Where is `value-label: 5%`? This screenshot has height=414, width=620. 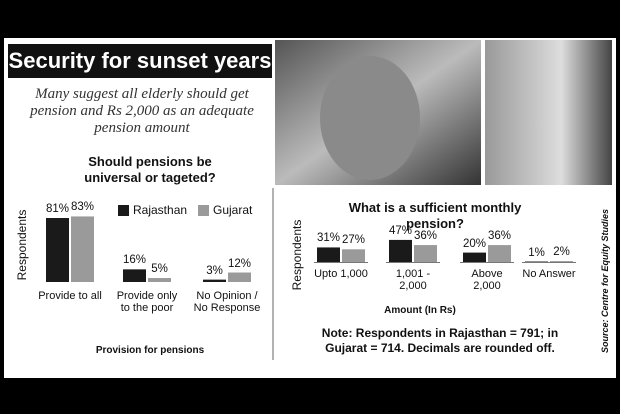 value-label: 5% is located at coordinates (159, 269).